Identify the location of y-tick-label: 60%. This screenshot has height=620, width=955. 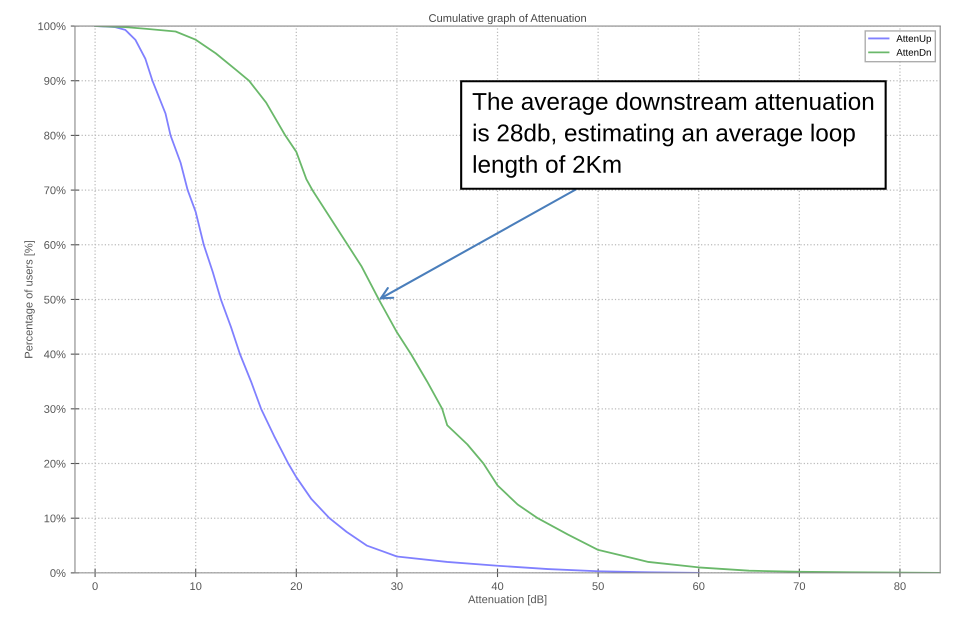
(55, 245).